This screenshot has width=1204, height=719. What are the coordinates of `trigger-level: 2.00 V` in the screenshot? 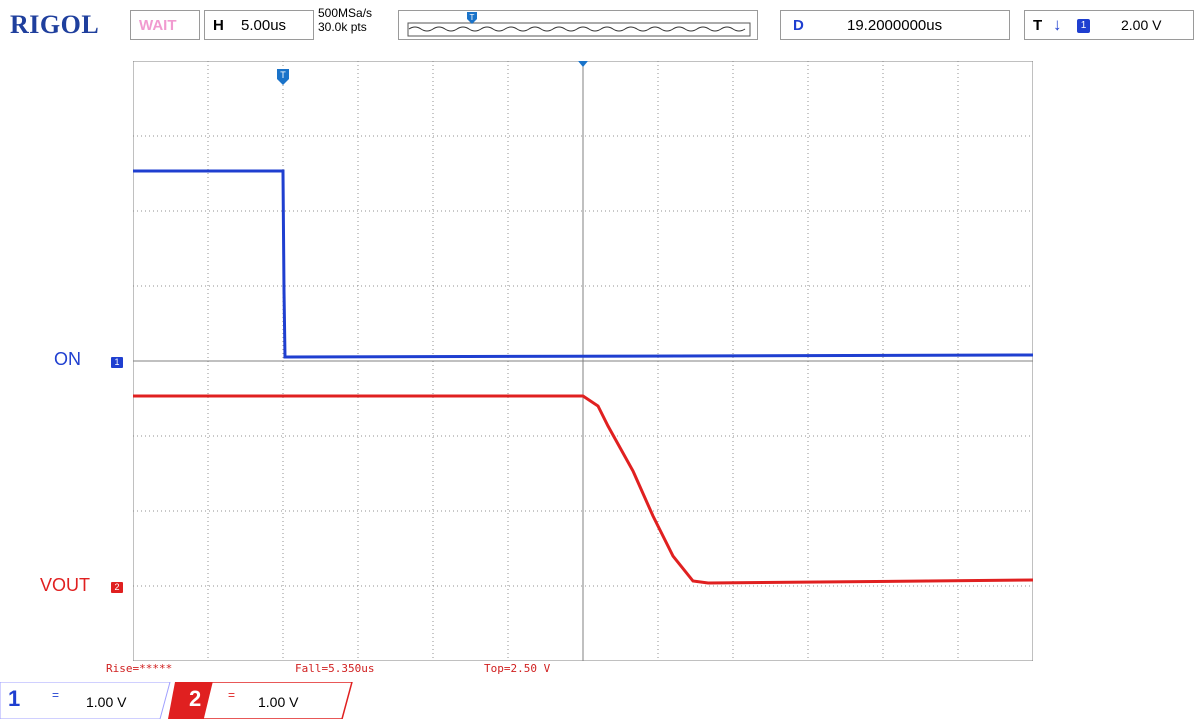 It's located at (1141, 25).